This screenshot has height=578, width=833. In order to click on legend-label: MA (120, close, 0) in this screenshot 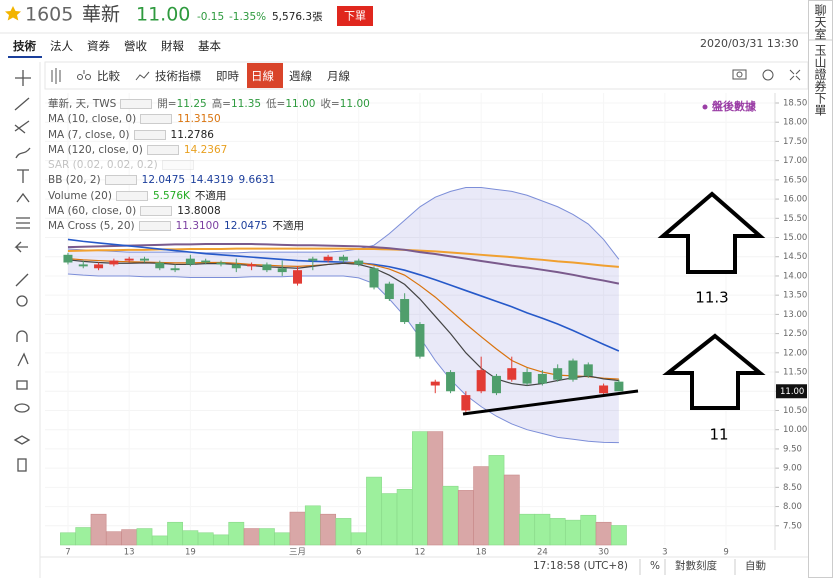, I will do `click(95, 149)`.